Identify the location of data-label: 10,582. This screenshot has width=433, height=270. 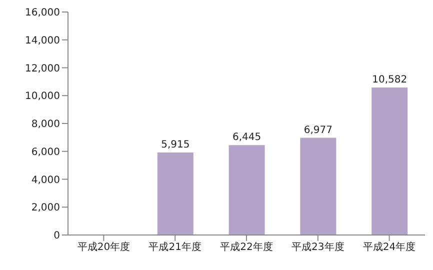
(390, 80).